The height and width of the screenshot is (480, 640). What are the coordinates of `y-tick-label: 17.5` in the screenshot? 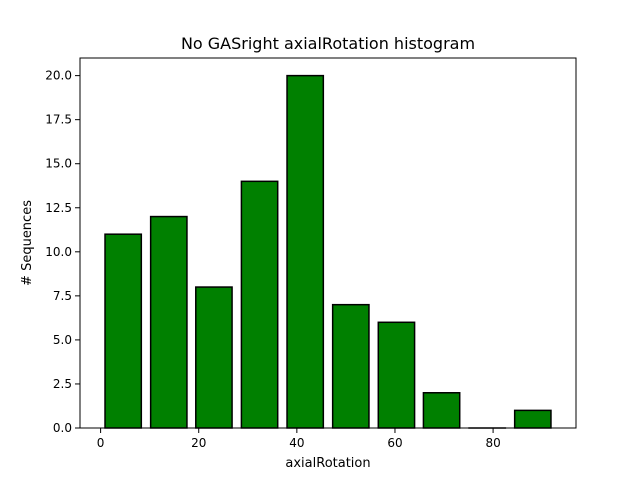 It's located at (58, 120).